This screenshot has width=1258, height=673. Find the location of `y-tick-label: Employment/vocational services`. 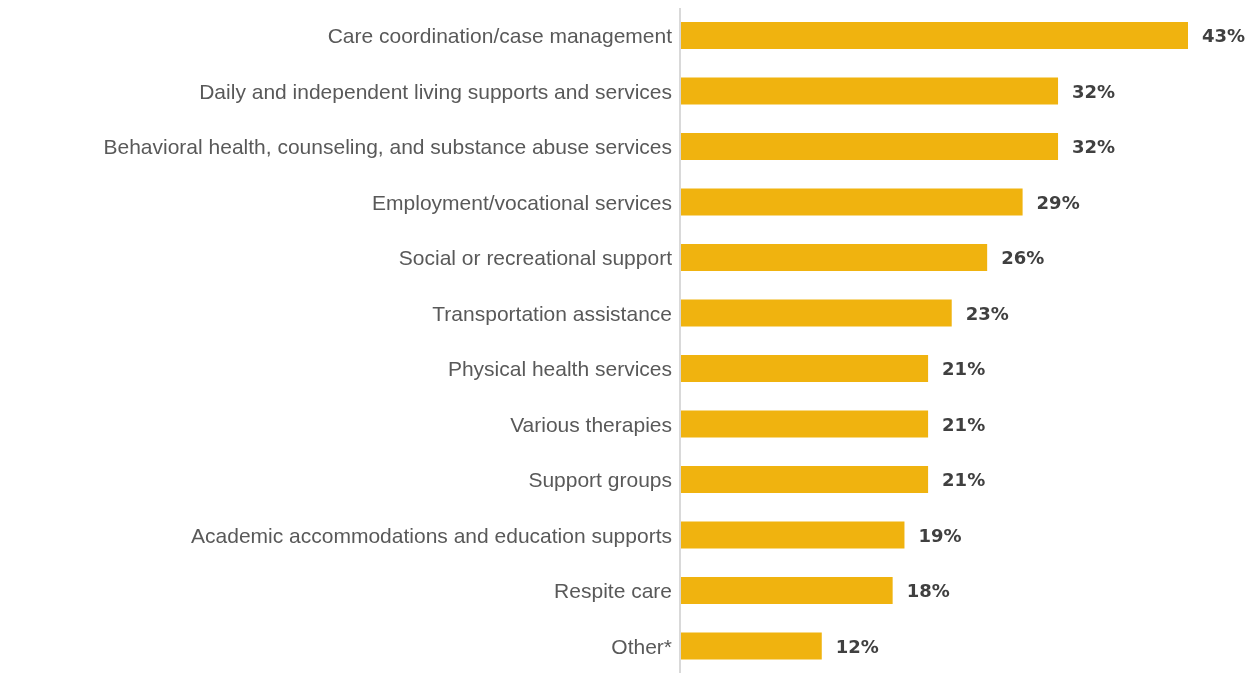

y-tick-label: Employment/vocational services is located at coordinates (522, 202).